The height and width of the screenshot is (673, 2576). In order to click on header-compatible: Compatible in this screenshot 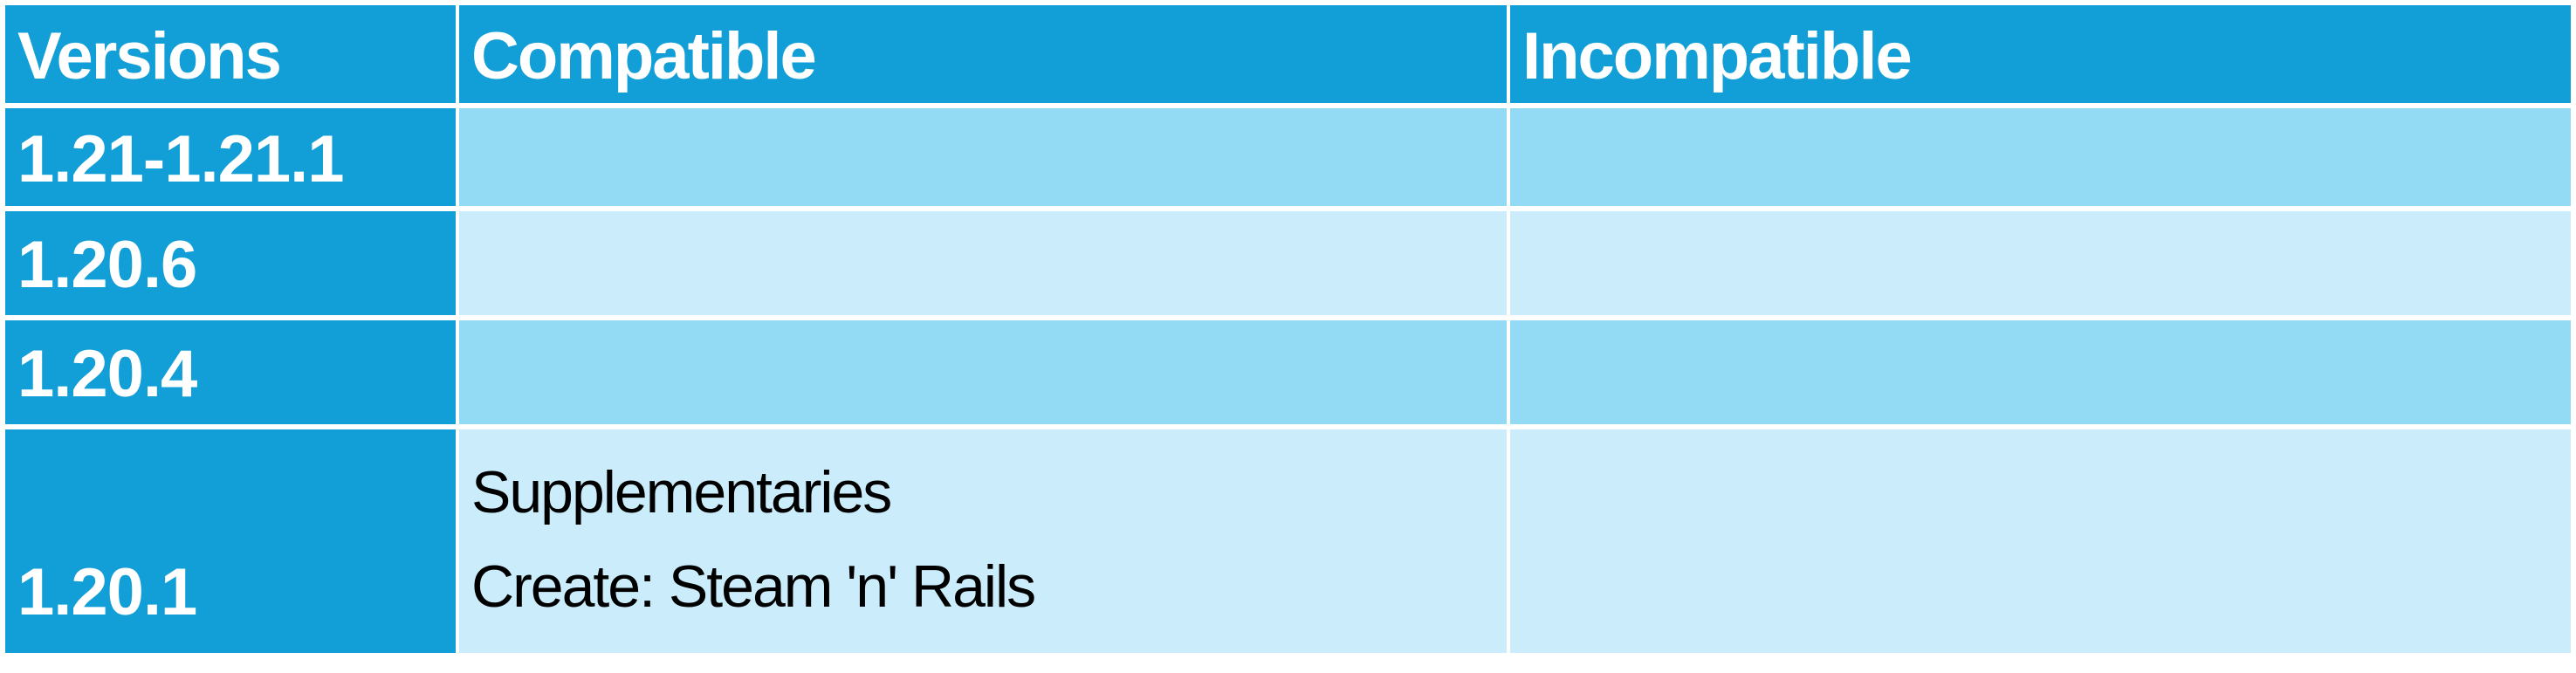, I will do `click(983, 54)`.